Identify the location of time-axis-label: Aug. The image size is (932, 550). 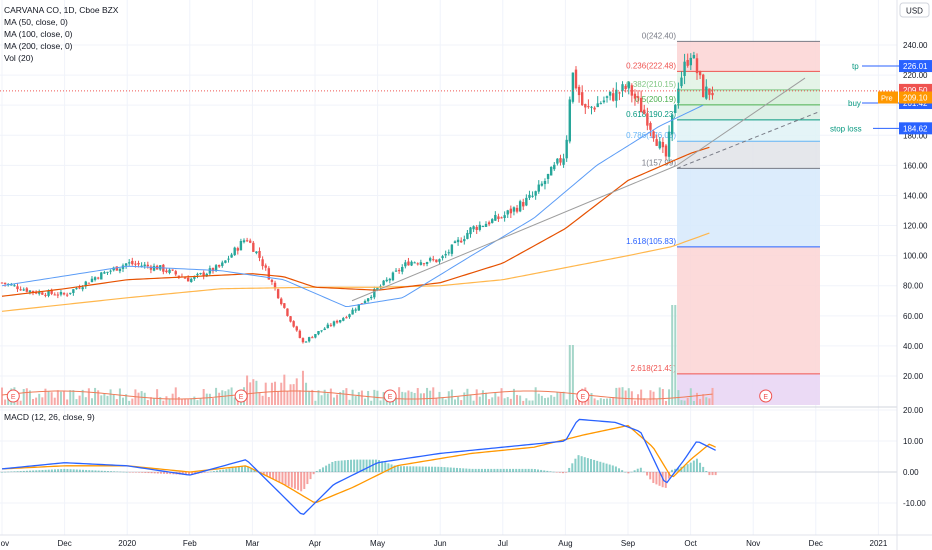
(565, 543).